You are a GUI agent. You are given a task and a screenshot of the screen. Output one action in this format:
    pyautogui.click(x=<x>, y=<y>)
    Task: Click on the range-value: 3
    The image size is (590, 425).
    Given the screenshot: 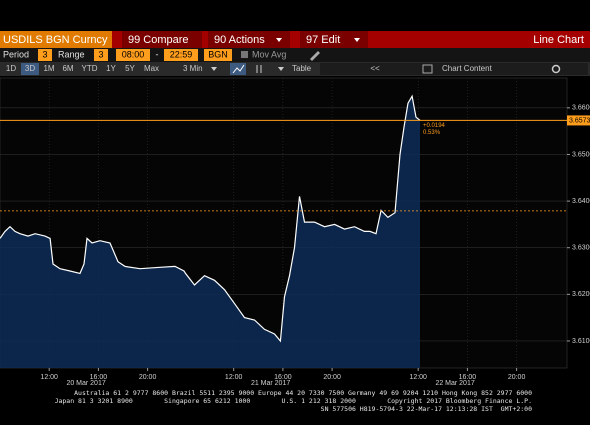 What is the action you would take?
    pyautogui.click(x=100, y=54)
    